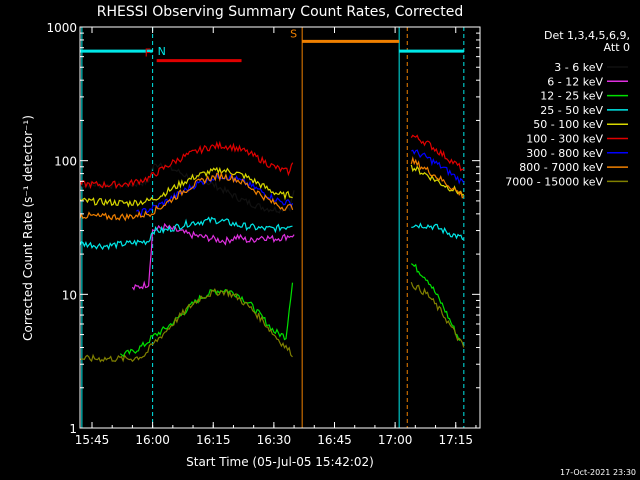 This screenshot has width=640, height=480. What do you see at coordinates (598, 472) in the screenshot?
I see `date-stamp: 17-Oct-2021 23:30` at bounding box center [598, 472].